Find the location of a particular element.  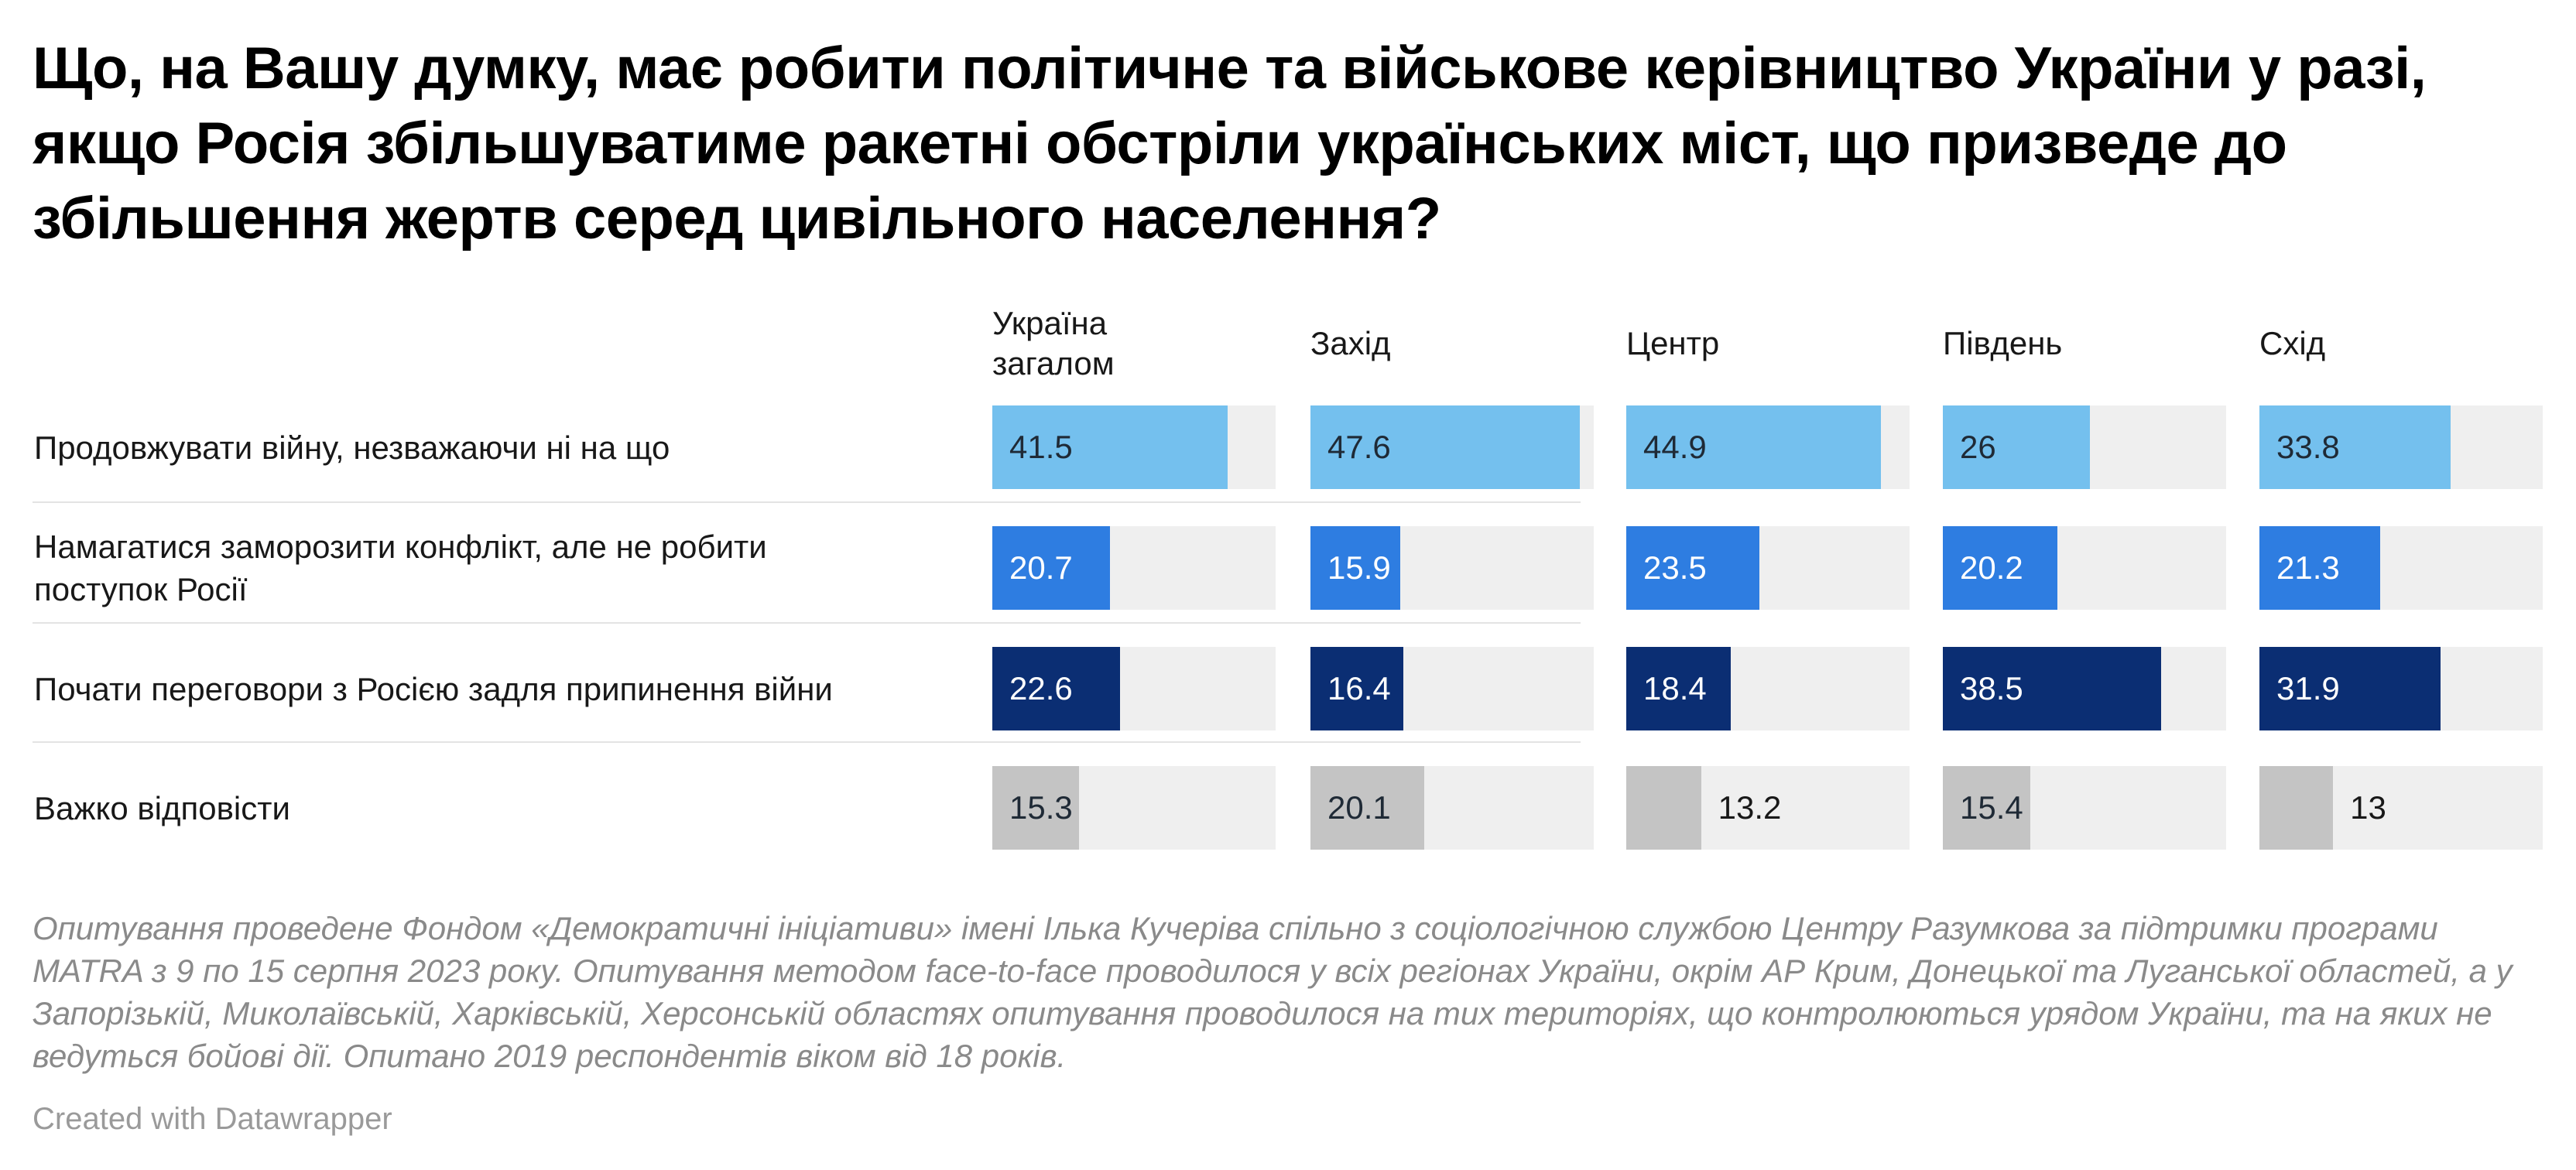

bar-track: 38.5 is located at coordinates (2084, 689).